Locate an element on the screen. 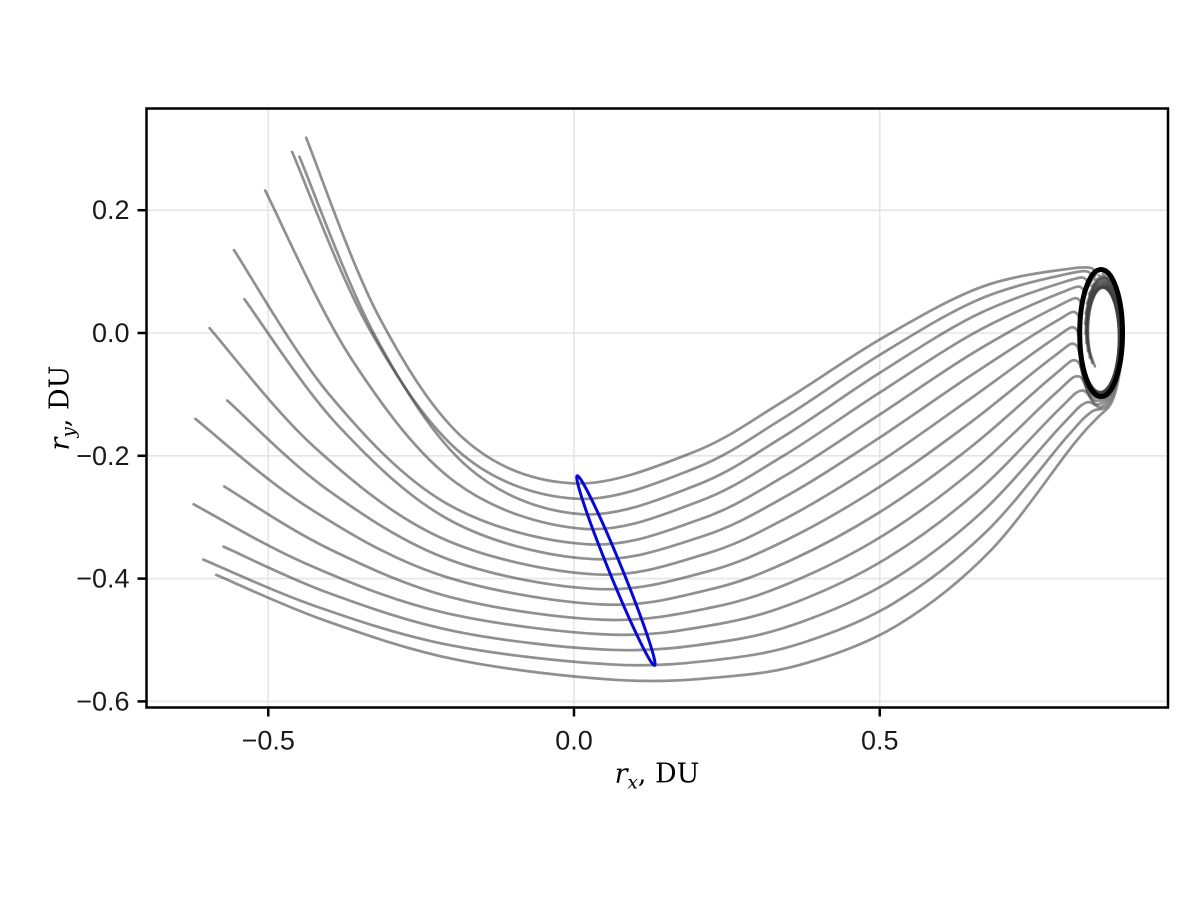 The height and width of the screenshot is (900, 1200). y-tick-label: 0.0 is located at coordinates (111, 333).